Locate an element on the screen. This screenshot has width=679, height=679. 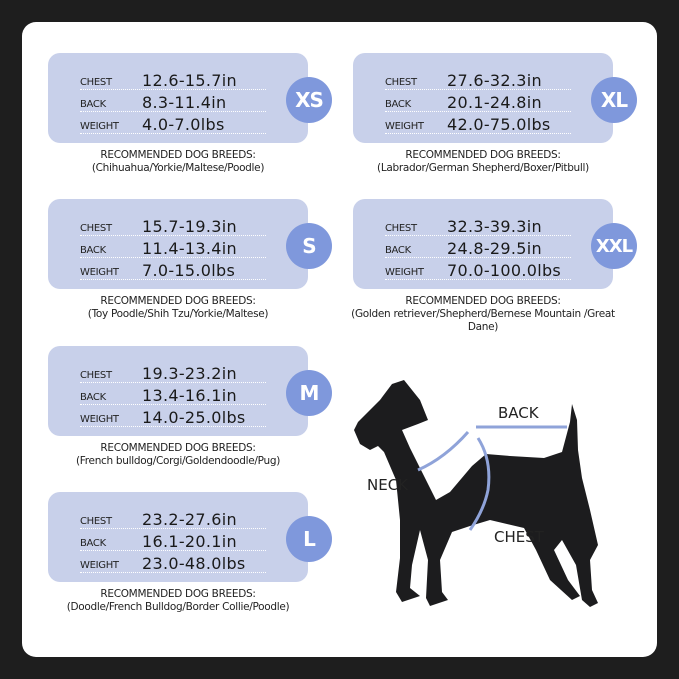
back-row: BACK 24.8-29.5in is located at coordinates (478, 246).